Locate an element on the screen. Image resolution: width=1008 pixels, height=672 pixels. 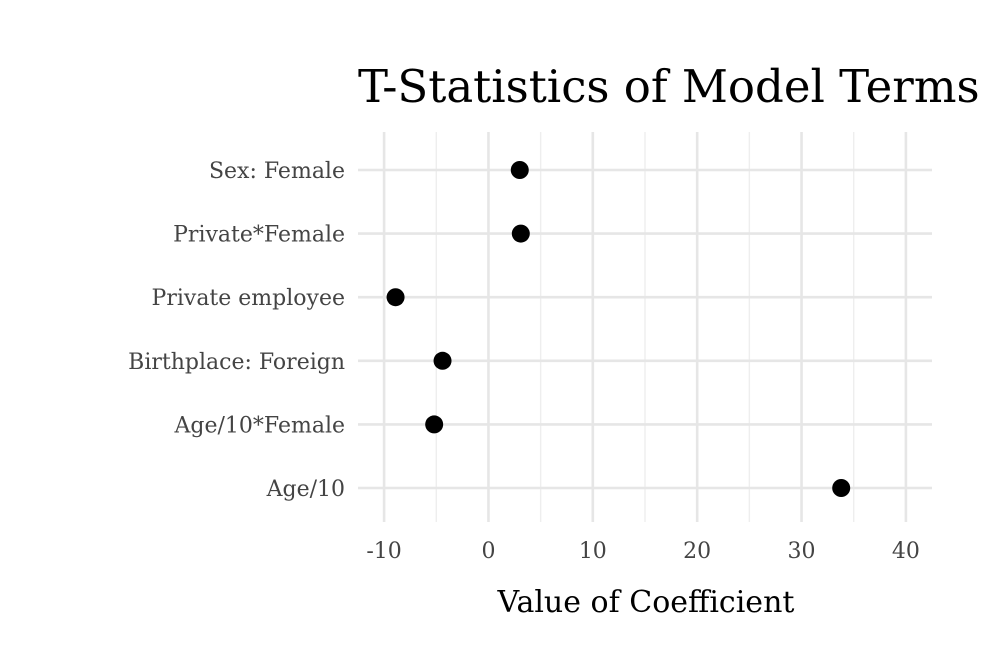
x-tick-label: -10 is located at coordinates (383, 551).